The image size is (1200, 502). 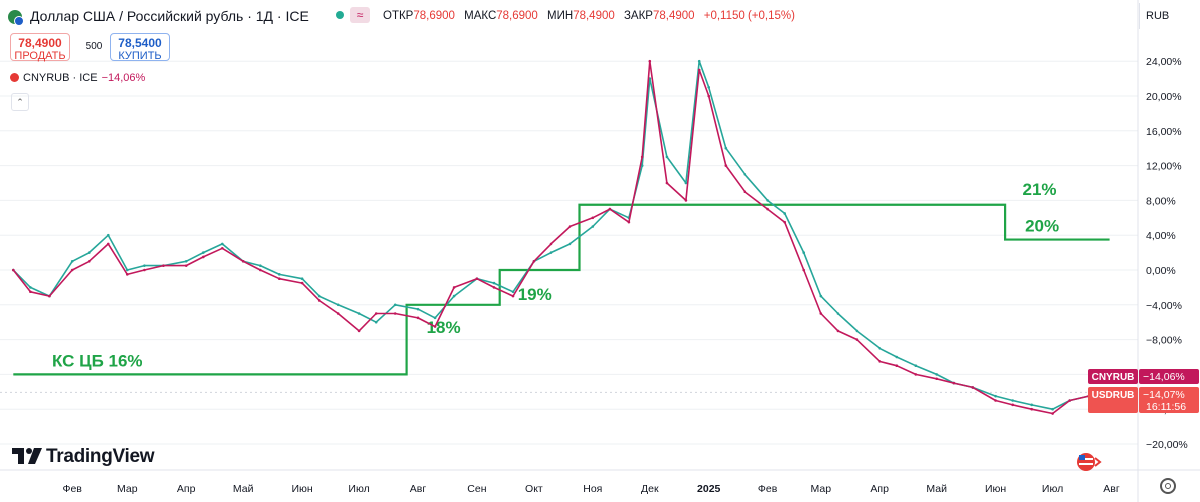 What do you see at coordinates (20, 102) in the screenshot?
I see `collapse-legend-button: ⌃` at bounding box center [20, 102].